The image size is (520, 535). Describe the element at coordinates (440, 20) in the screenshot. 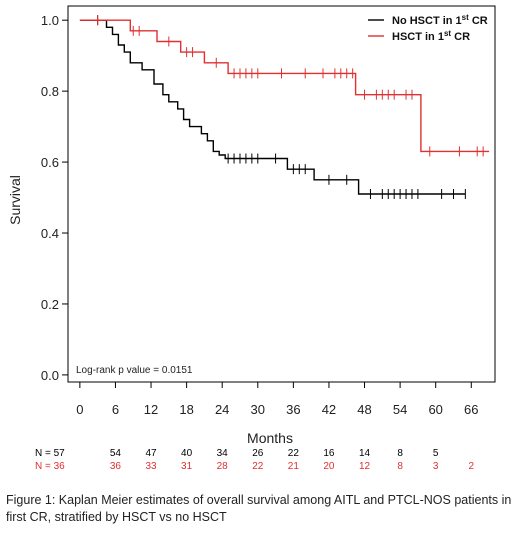

I see `legend-label: No HSCT in 1st CR` at that location.